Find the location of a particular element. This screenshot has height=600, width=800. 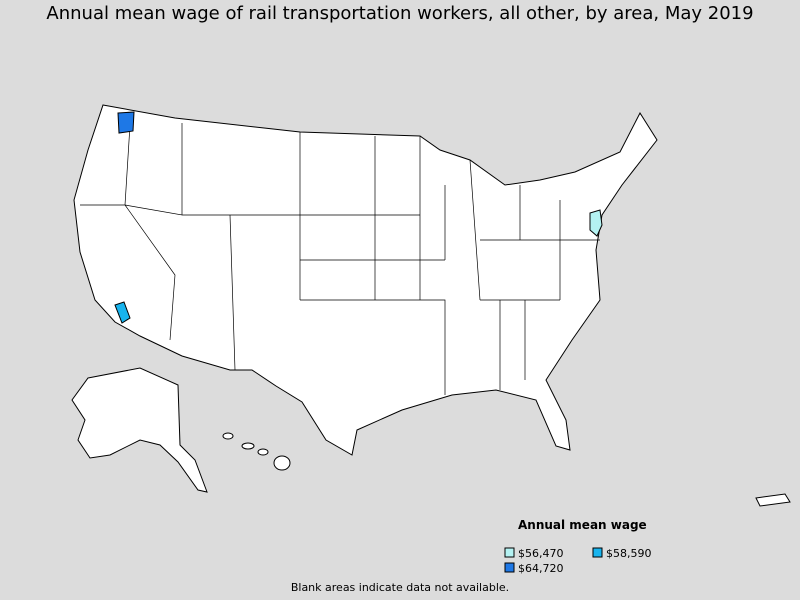

alaska is located at coordinates (139, 430).